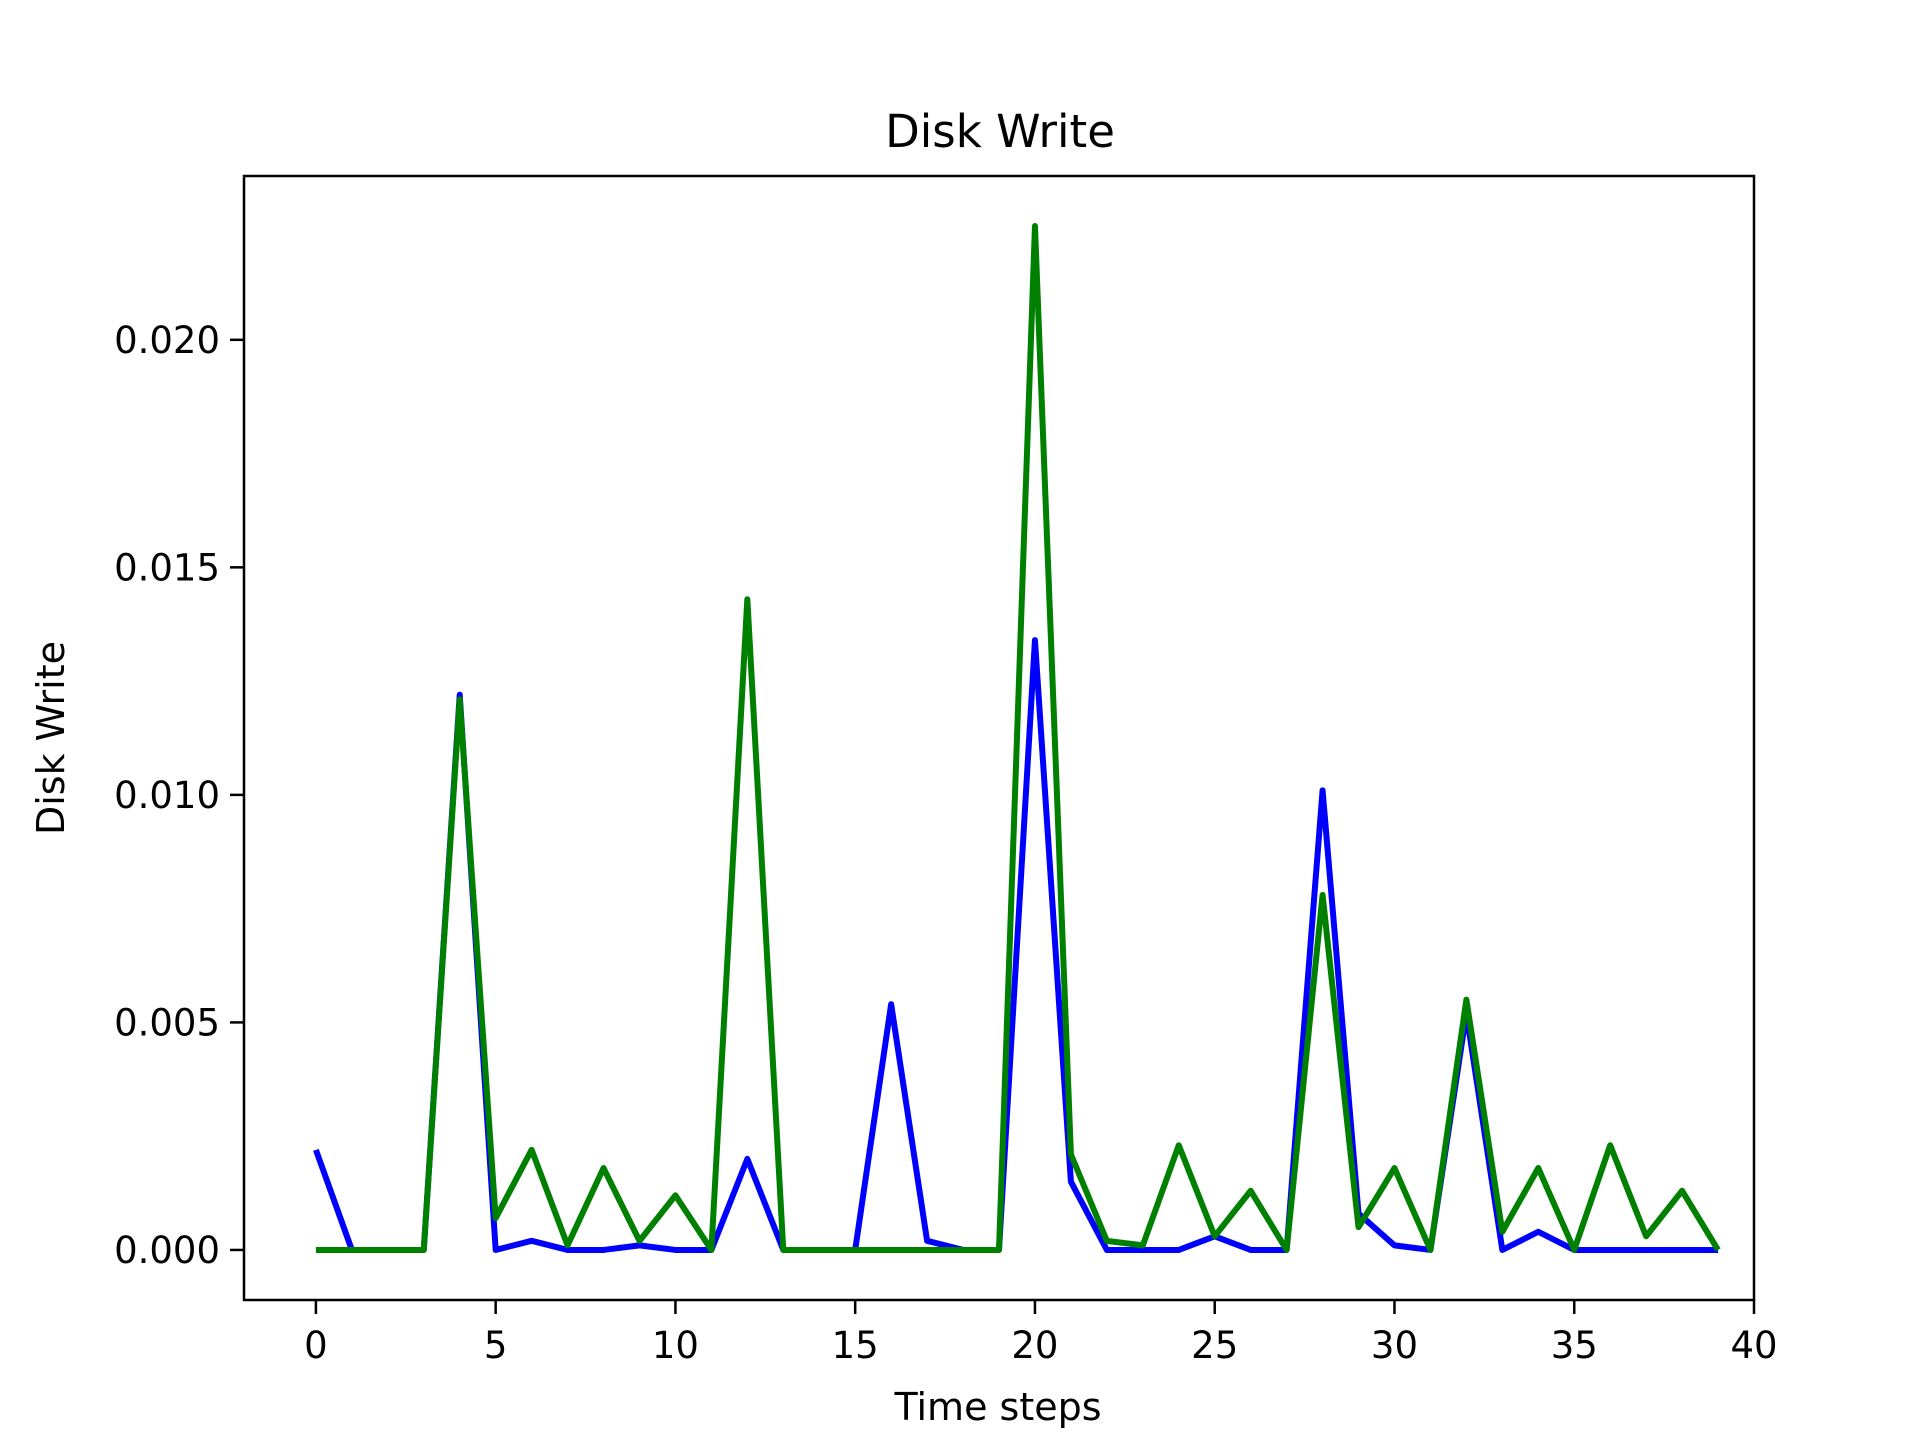  What do you see at coordinates (1574, 1345) in the screenshot?
I see `x-tick-label: 35` at bounding box center [1574, 1345].